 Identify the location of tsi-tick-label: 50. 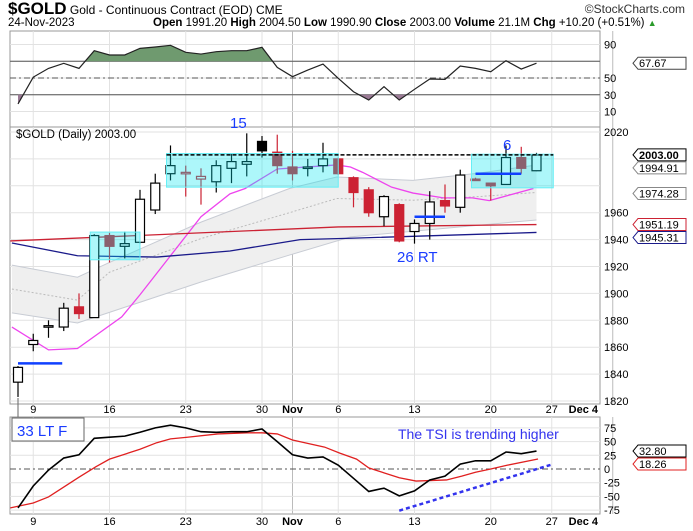
(610, 443).